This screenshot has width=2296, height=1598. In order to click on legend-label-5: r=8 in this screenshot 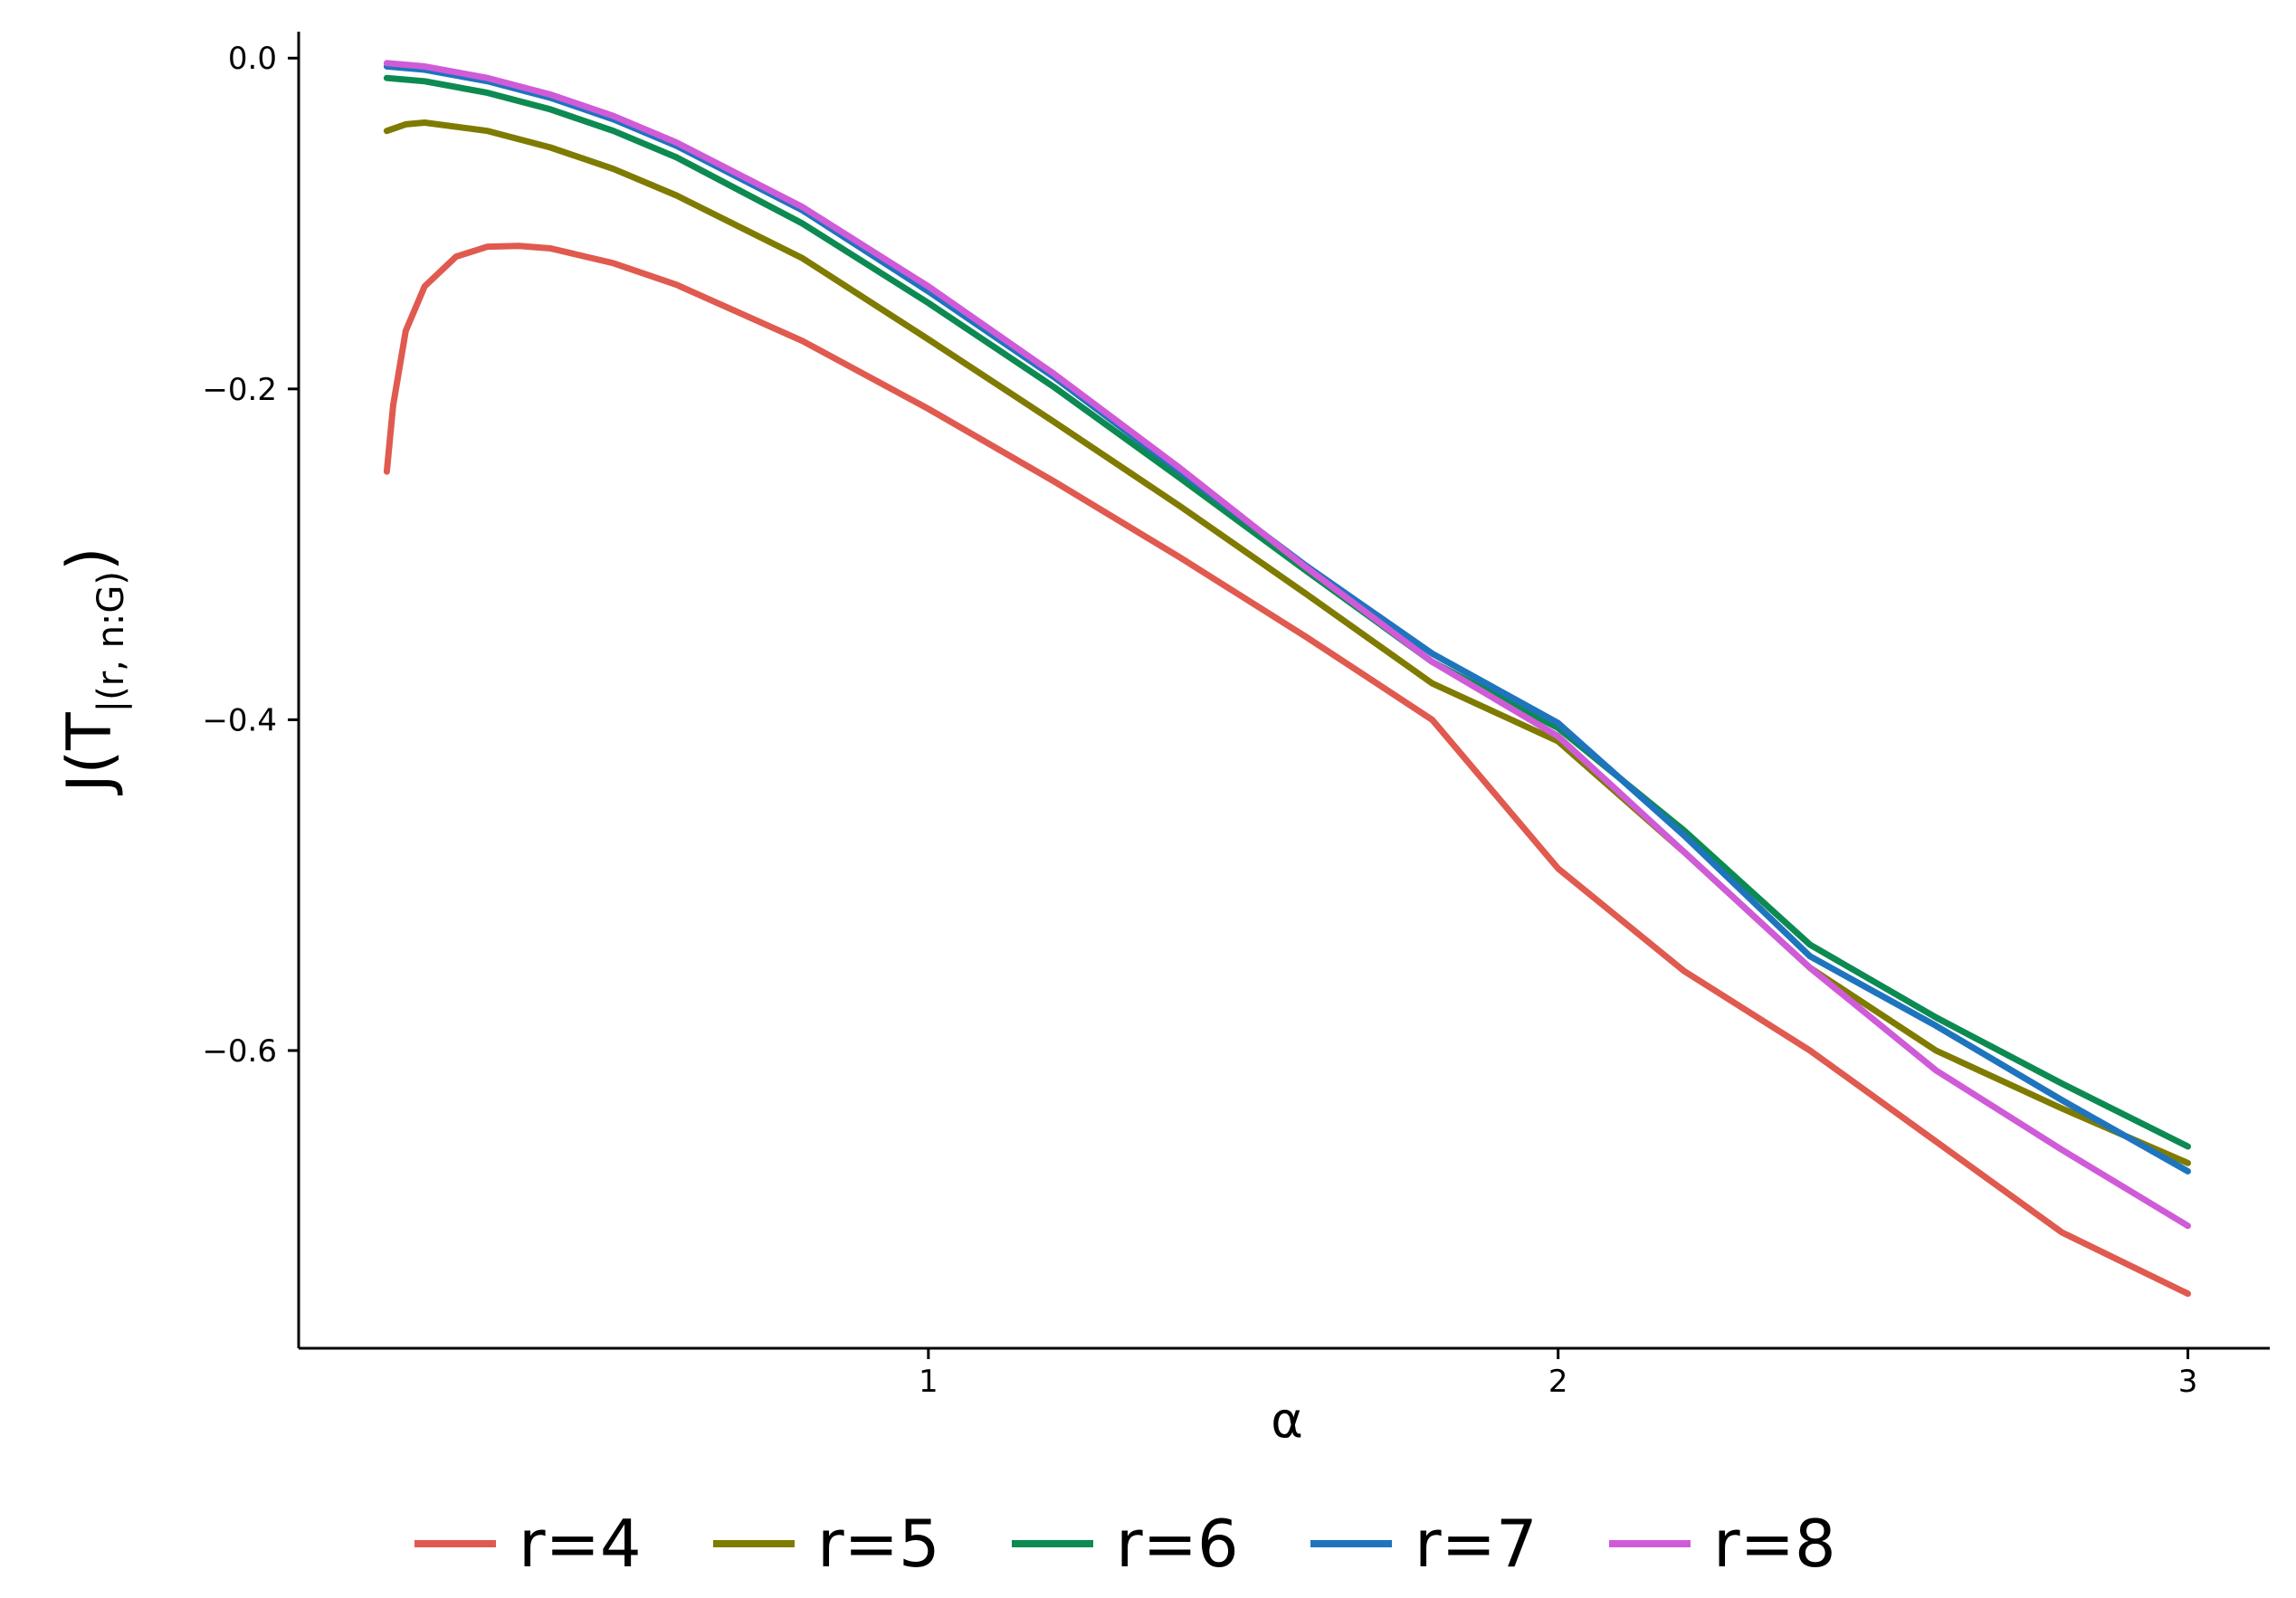, I will do `click(1774, 1544)`.